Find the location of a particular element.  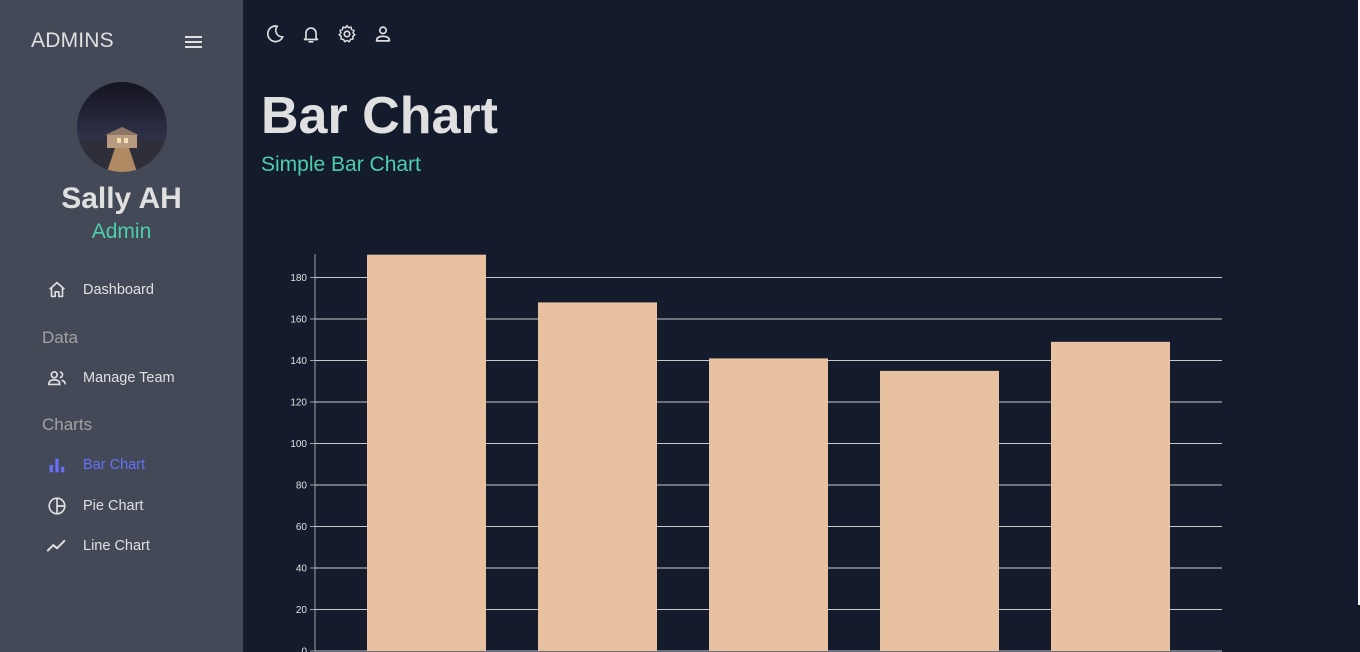

sidebar-item-label: Bar Chart is located at coordinates (114, 465).